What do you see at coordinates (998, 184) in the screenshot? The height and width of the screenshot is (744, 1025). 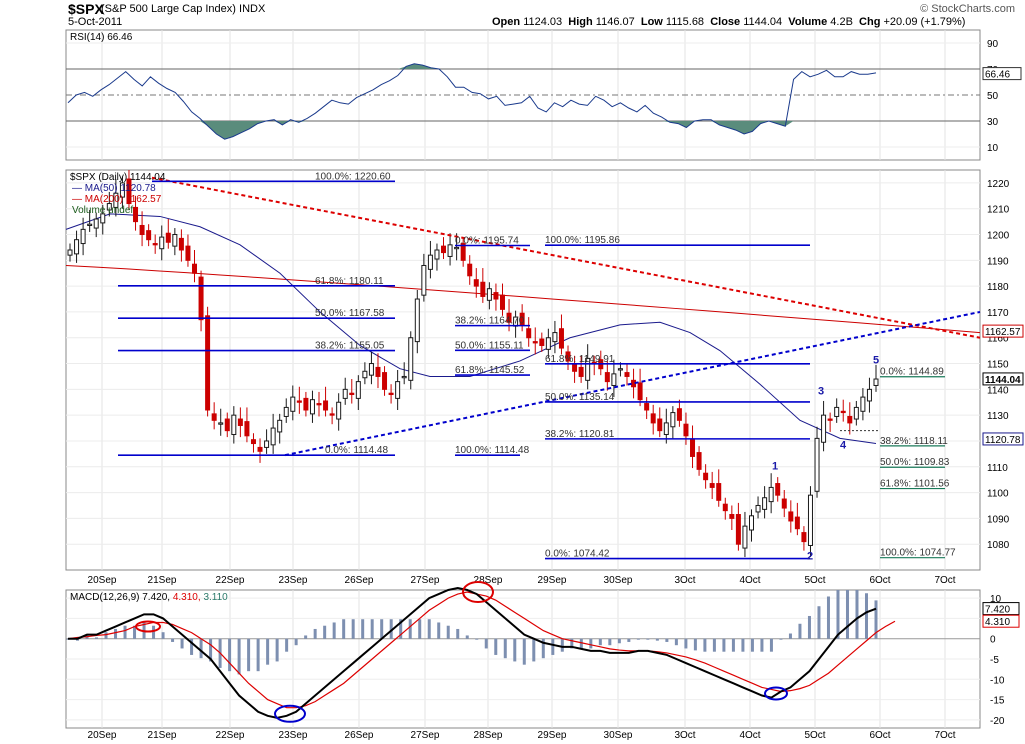 I see `price-tick-label: 1220` at bounding box center [998, 184].